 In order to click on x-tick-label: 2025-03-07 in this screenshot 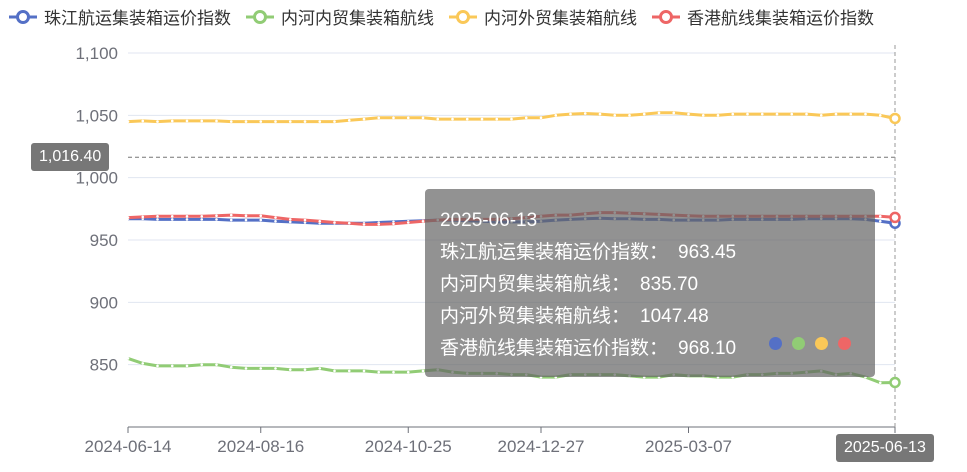, I will do `click(688, 446)`.